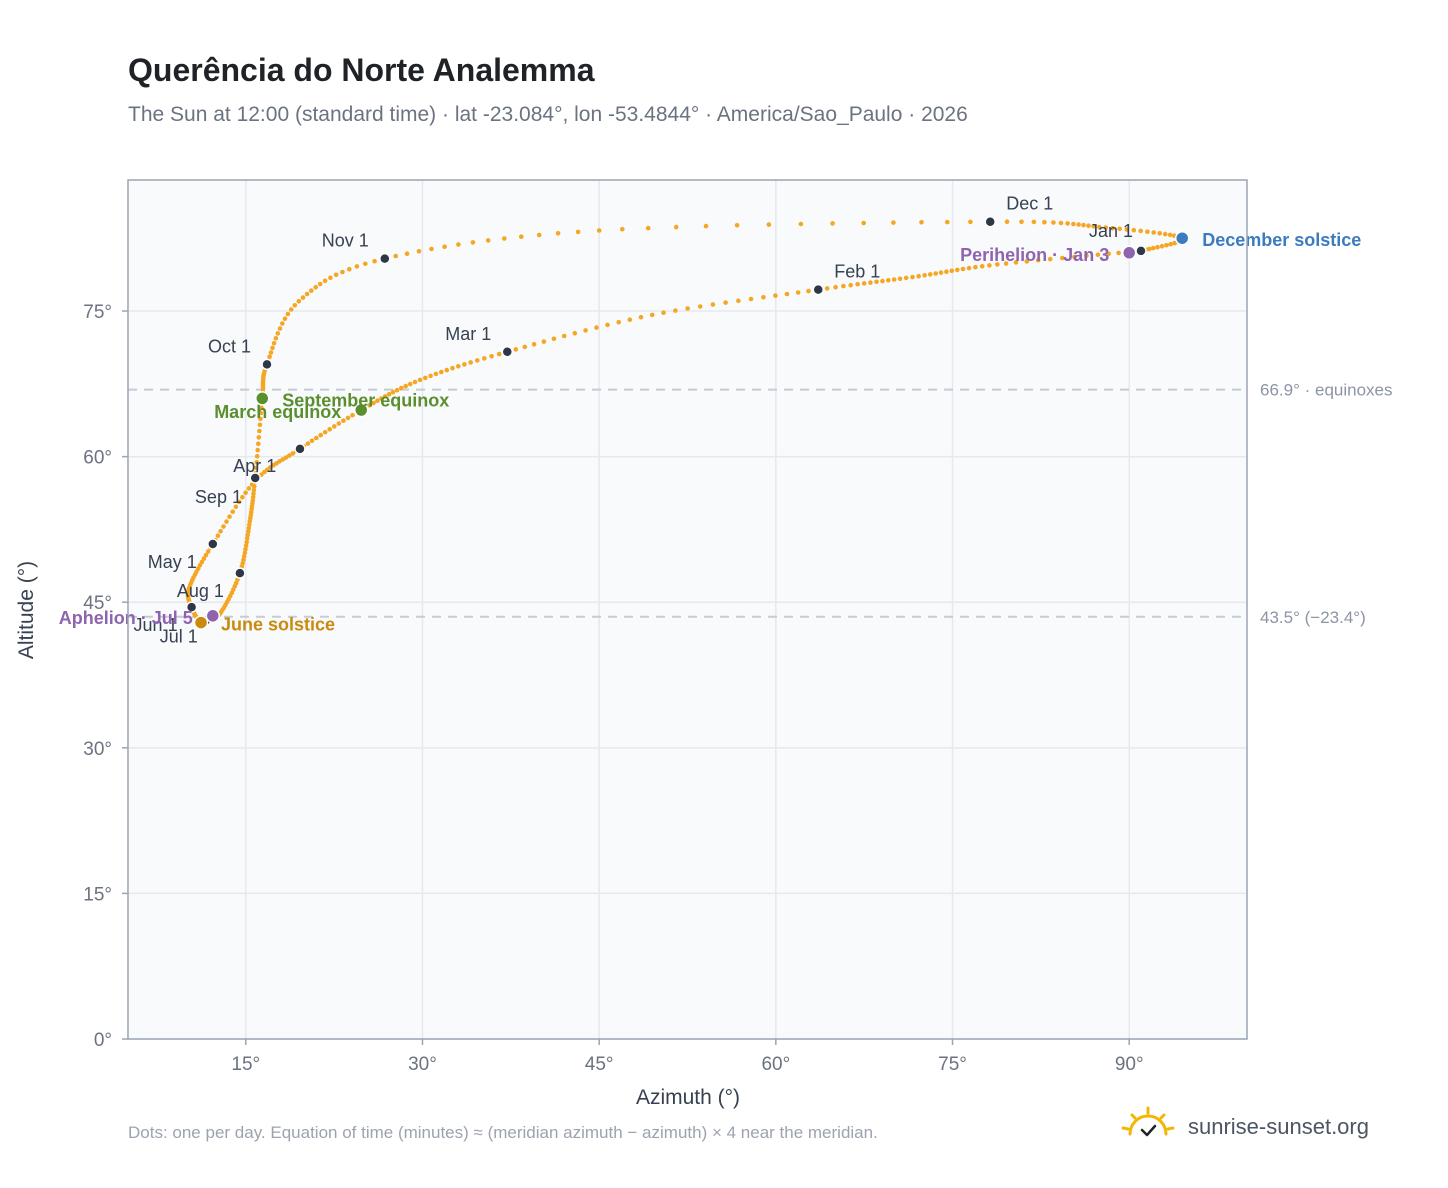 This screenshot has height=1188, width=1448. Describe the element at coordinates (599, 1064) in the screenshot. I see `x-tick-label: 45°` at that location.